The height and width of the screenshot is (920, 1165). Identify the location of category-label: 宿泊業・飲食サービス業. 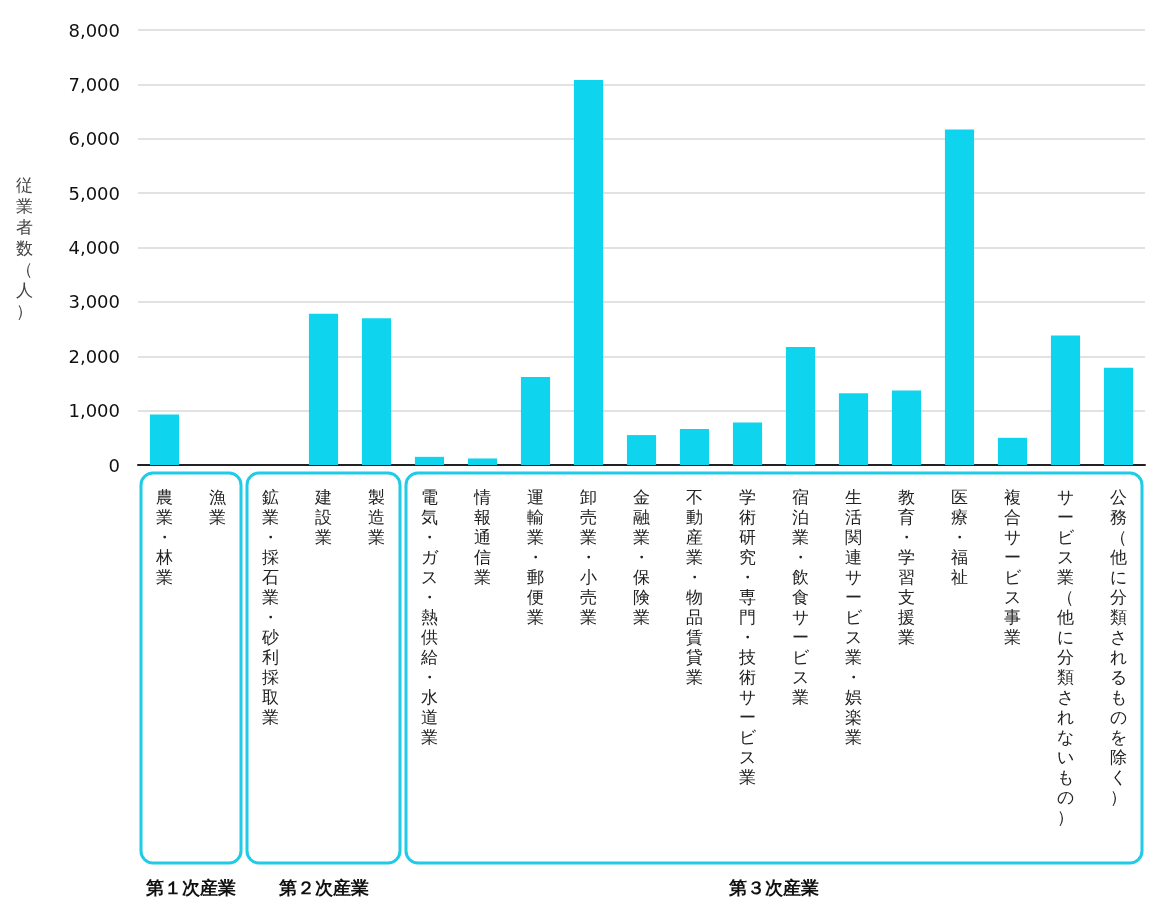
(800, 597).